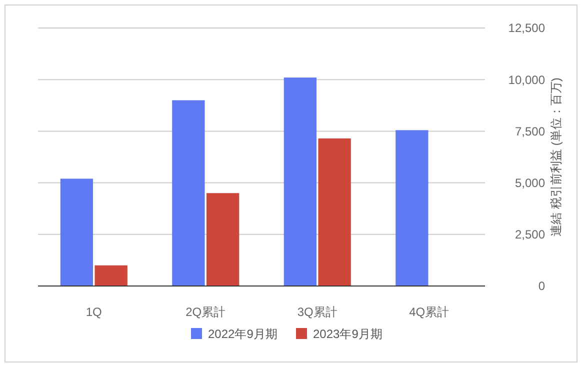 This screenshot has height=367, width=582. I want to click on y-tick-label: 10,000, so click(527, 79).